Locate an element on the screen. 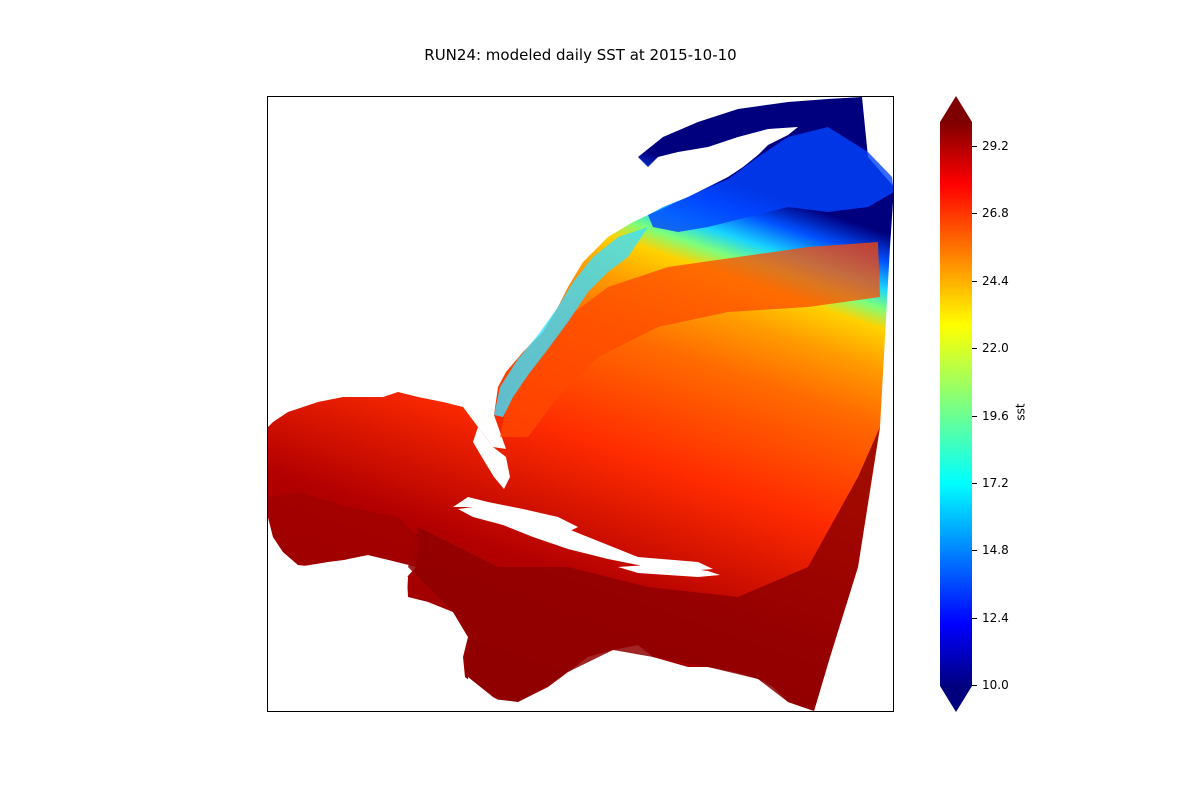 The height and width of the screenshot is (800, 1200). colorbar-body is located at coordinates (956, 404).